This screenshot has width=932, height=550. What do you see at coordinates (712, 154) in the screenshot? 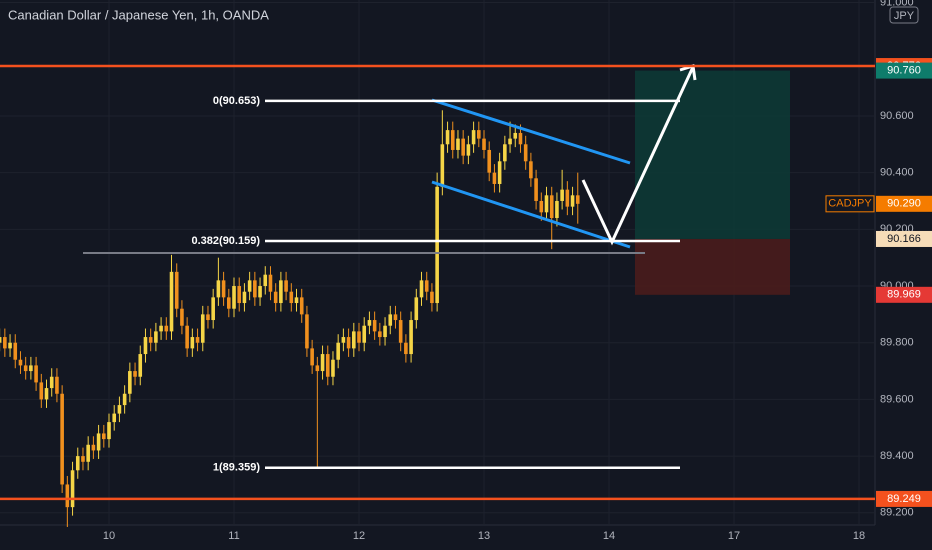
I see `profit-zone` at bounding box center [712, 154].